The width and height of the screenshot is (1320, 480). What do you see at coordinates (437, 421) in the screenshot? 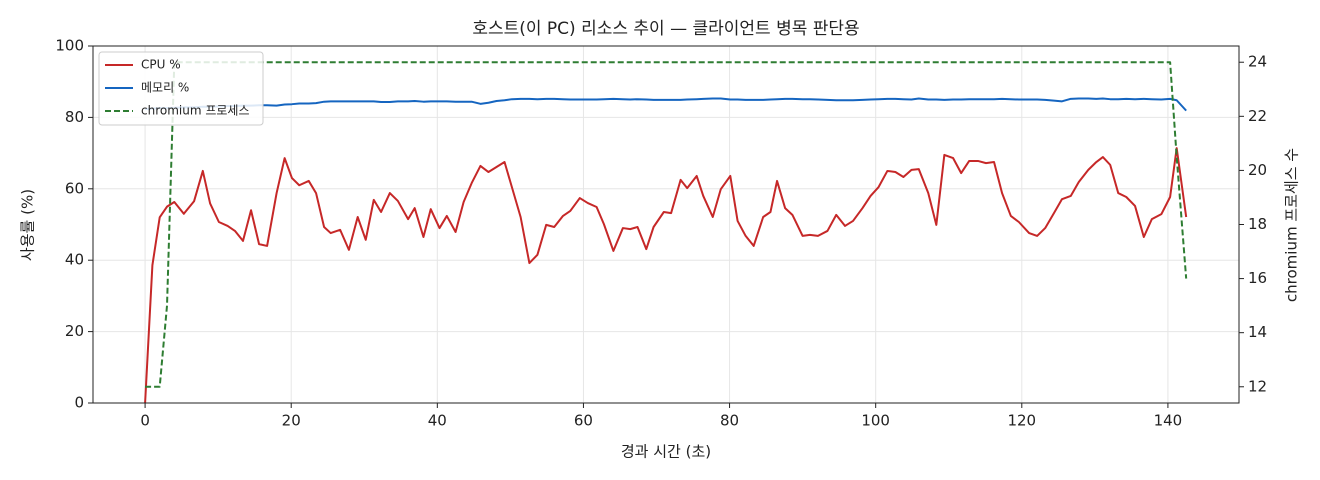
I see `x-tick-label: 40` at bounding box center [437, 421].